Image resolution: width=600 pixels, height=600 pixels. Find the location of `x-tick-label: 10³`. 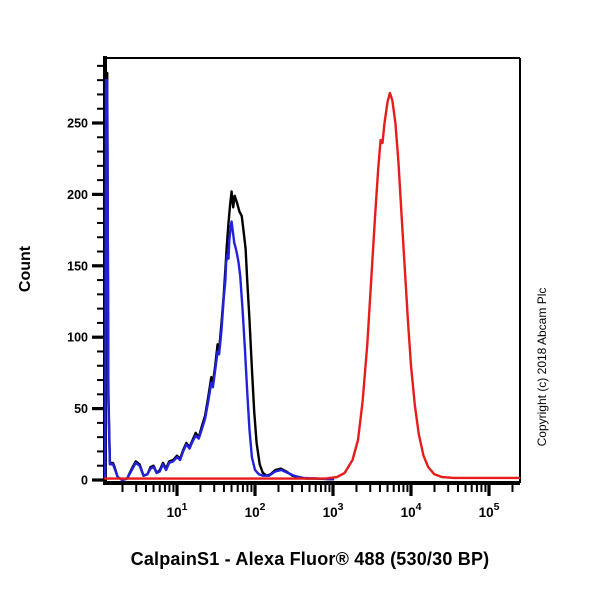

x-tick-label: 10³ is located at coordinates (333, 510).